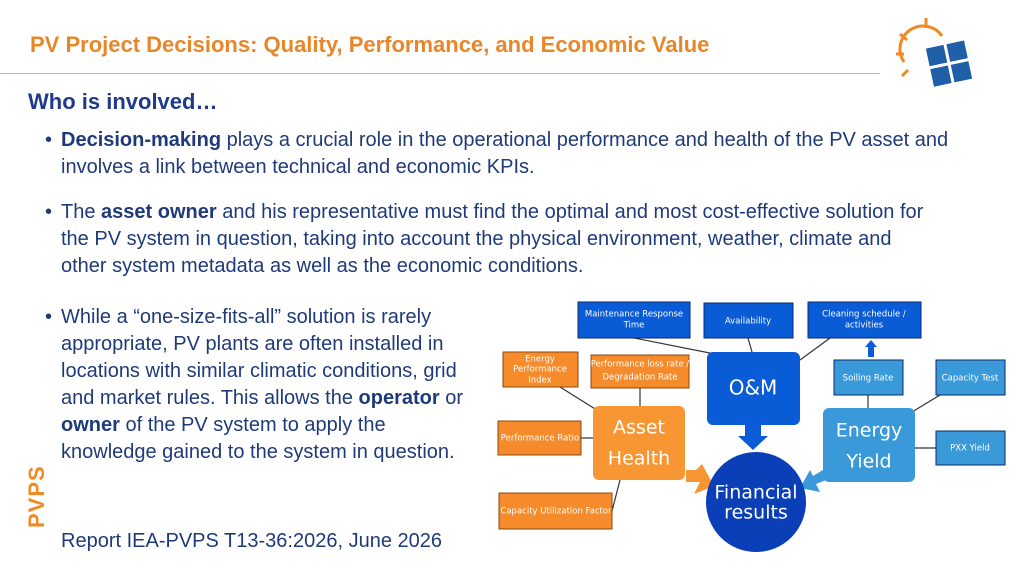  What do you see at coordinates (81, 212) in the screenshot?
I see `text: The` at bounding box center [81, 212].